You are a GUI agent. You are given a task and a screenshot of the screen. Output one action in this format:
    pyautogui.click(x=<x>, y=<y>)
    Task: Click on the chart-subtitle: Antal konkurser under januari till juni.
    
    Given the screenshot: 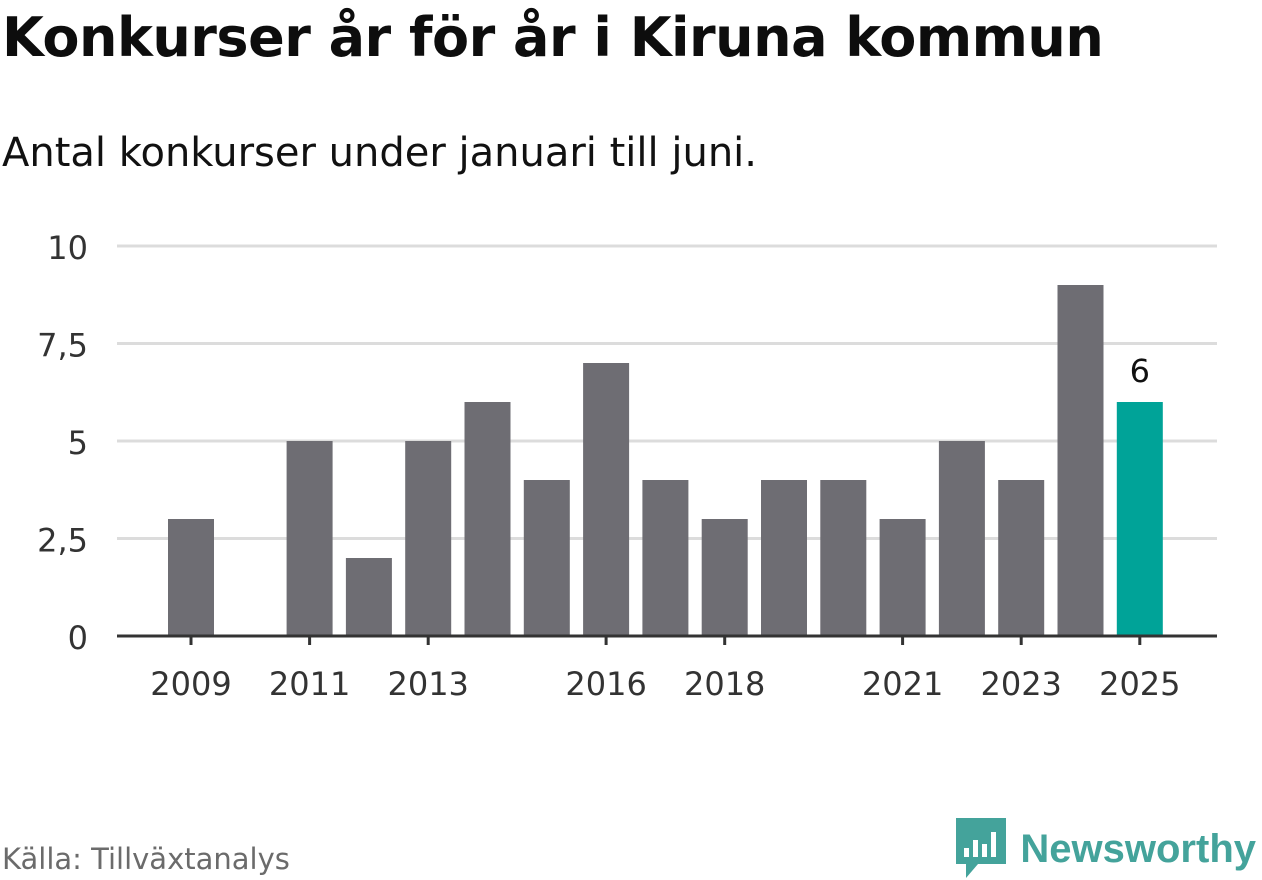 What is the action you would take?
    pyautogui.click(x=379, y=153)
    